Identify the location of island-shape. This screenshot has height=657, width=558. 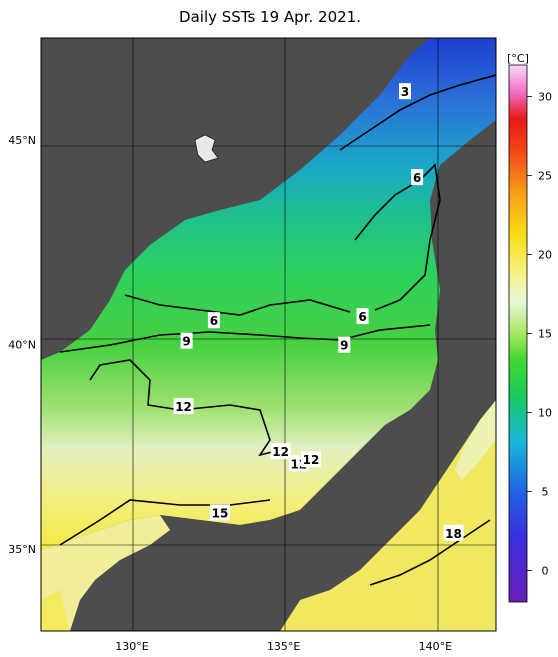
(206, 148).